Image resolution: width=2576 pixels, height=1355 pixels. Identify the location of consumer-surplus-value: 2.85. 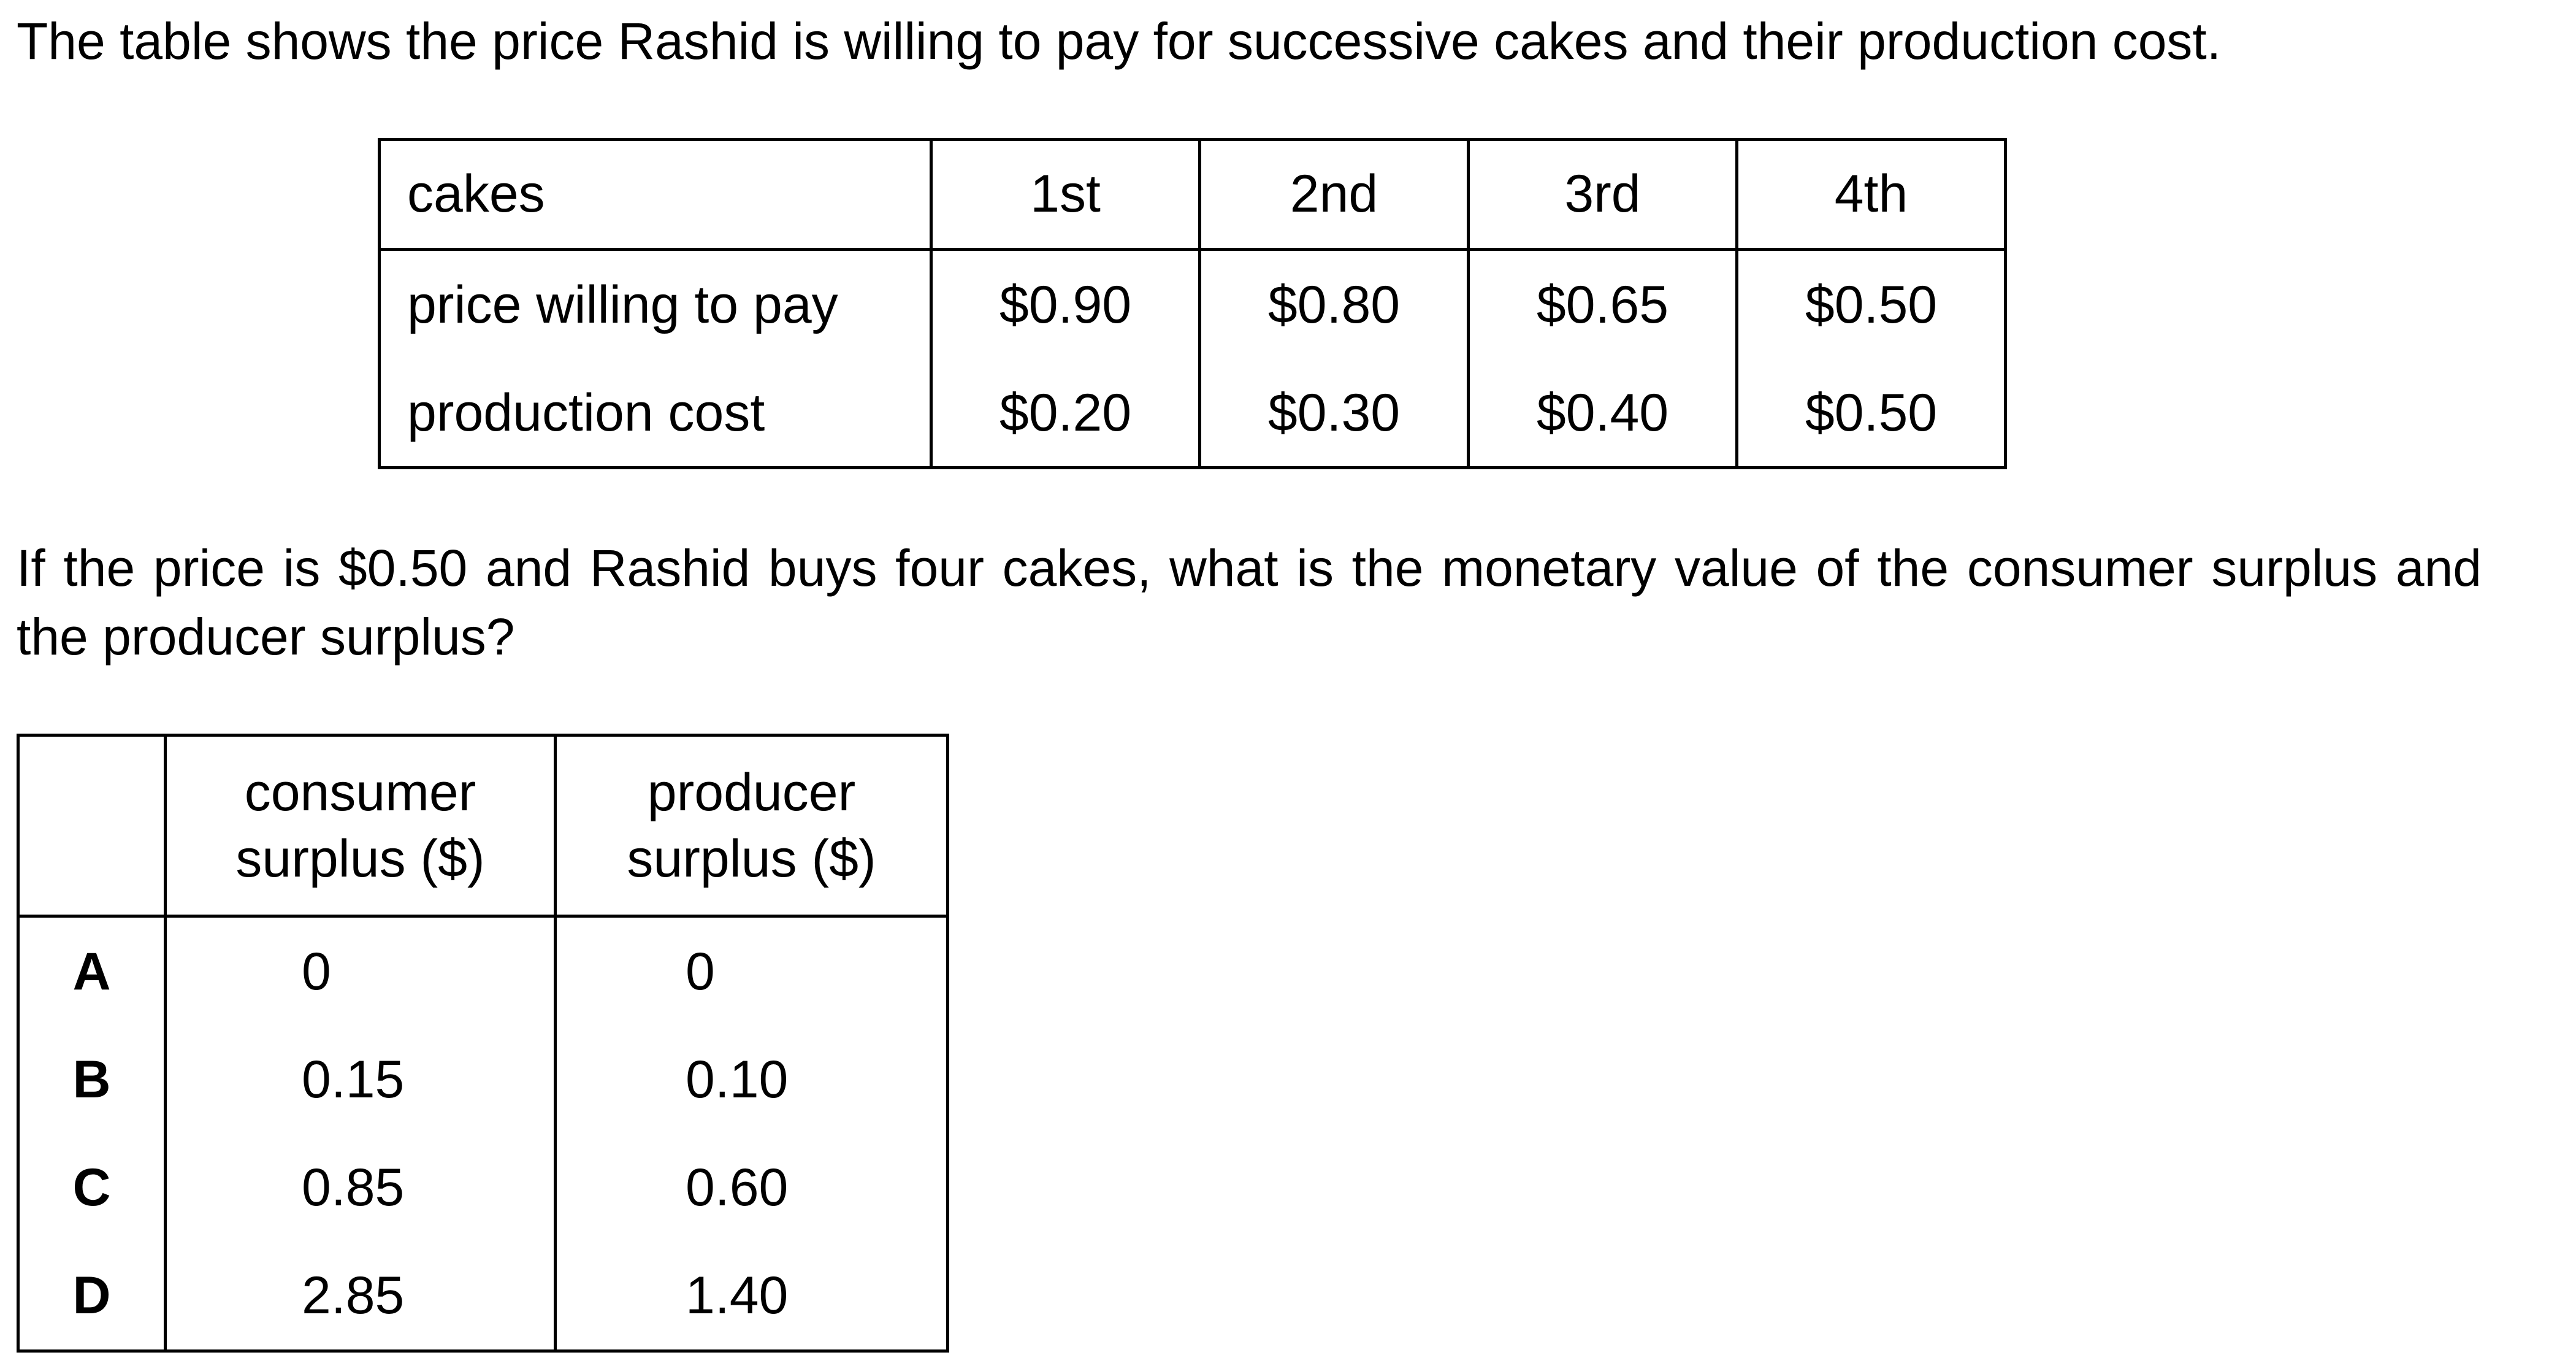
(360, 1297).